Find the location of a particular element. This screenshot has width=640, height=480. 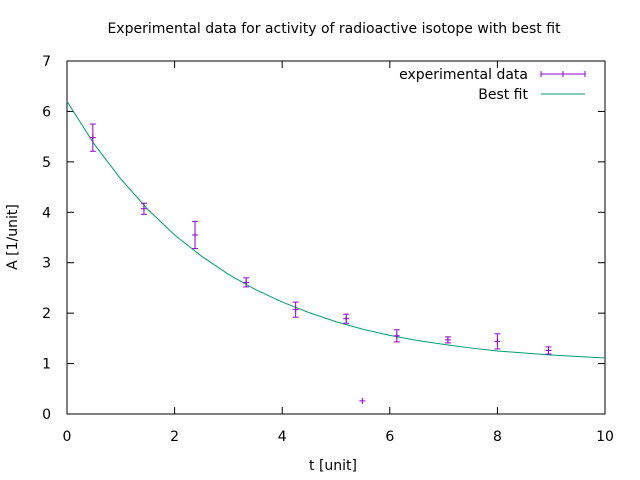

y-tick-label: 7 is located at coordinates (46, 62).